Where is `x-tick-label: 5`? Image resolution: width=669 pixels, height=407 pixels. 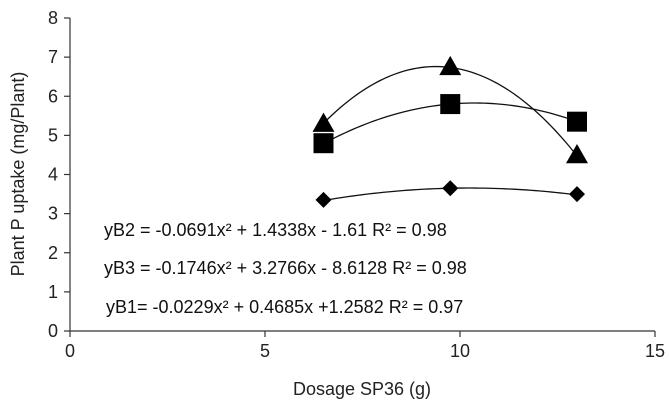 x-tick-label: 5 is located at coordinates (265, 351).